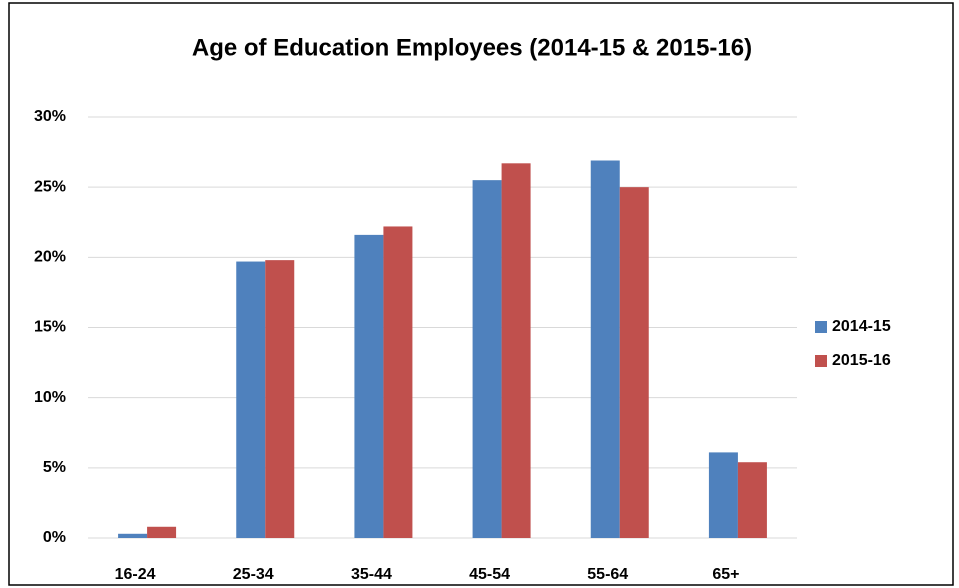  I want to click on y-tick-label: 20%, so click(50, 257).